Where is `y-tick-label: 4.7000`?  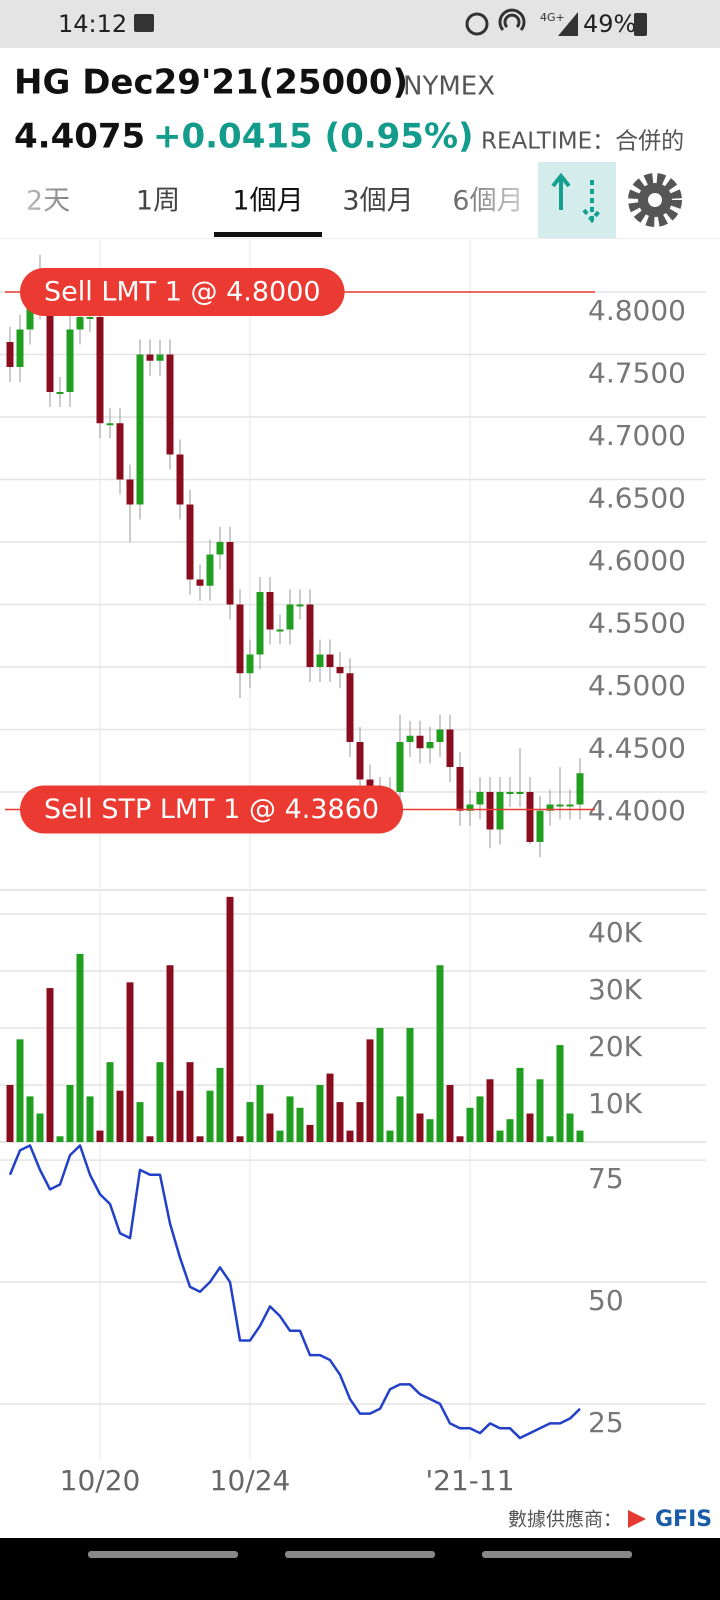 y-tick-label: 4.7000 is located at coordinates (637, 435).